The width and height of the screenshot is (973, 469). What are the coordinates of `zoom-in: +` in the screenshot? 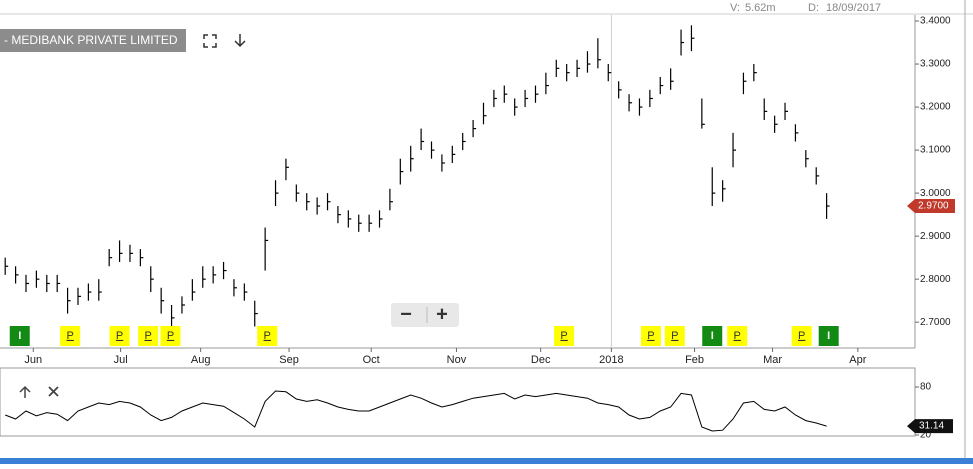 It's located at (442, 314).